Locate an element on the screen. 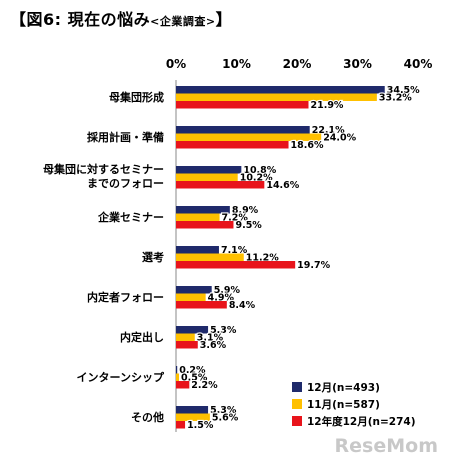  data-label: 34.5% is located at coordinates (403, 90).